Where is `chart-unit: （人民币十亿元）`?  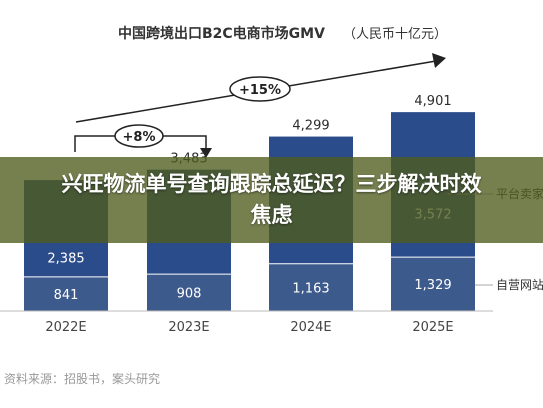
chart-unit: （人民币十亿元） is located at coordinates (395, 34).